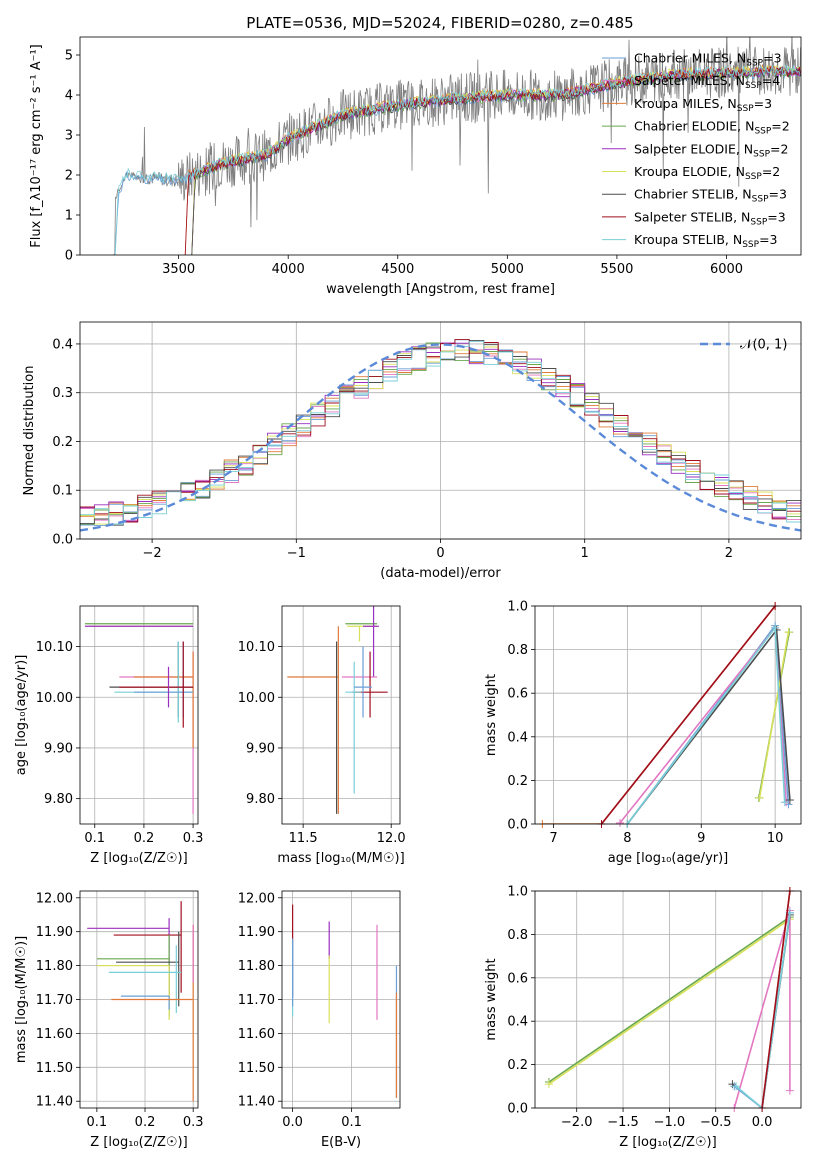 The height and width of the screenshot is (1170, 819). I want to click on x-tick-label: 4000, so click(288, 269).